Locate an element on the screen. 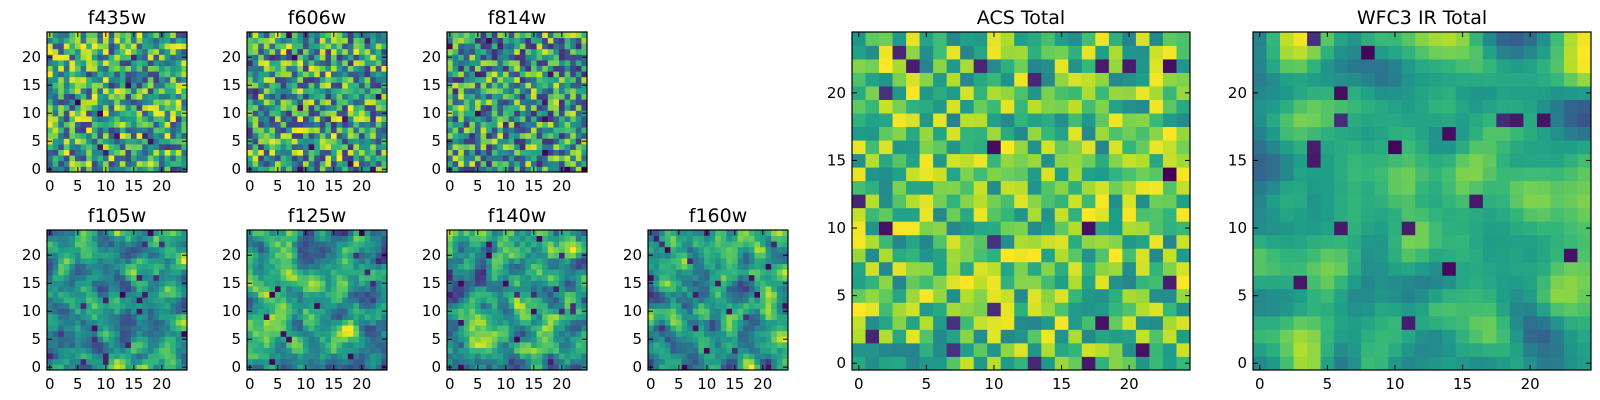 Image resolution: width=1600 pixels, height=400 pixels. x-tick-label: 10 is located at coordinates (305, 384).